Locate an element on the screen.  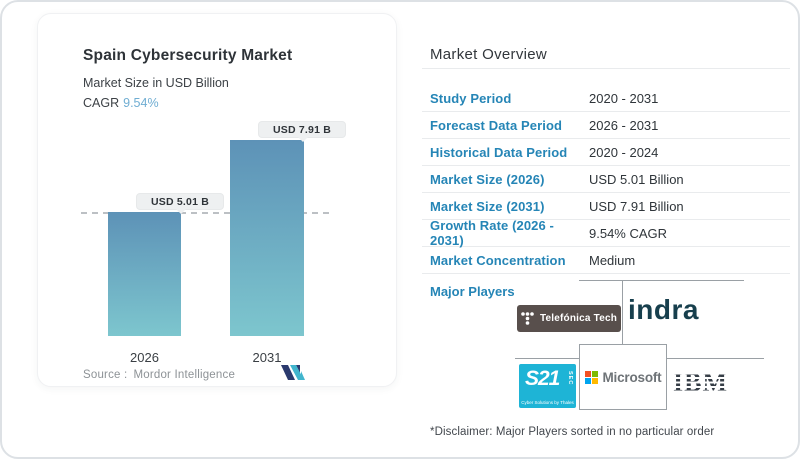
table-row: Growth Rate (2026 - 2031) 9.54% CAGR is located at coordinates (606, 233).